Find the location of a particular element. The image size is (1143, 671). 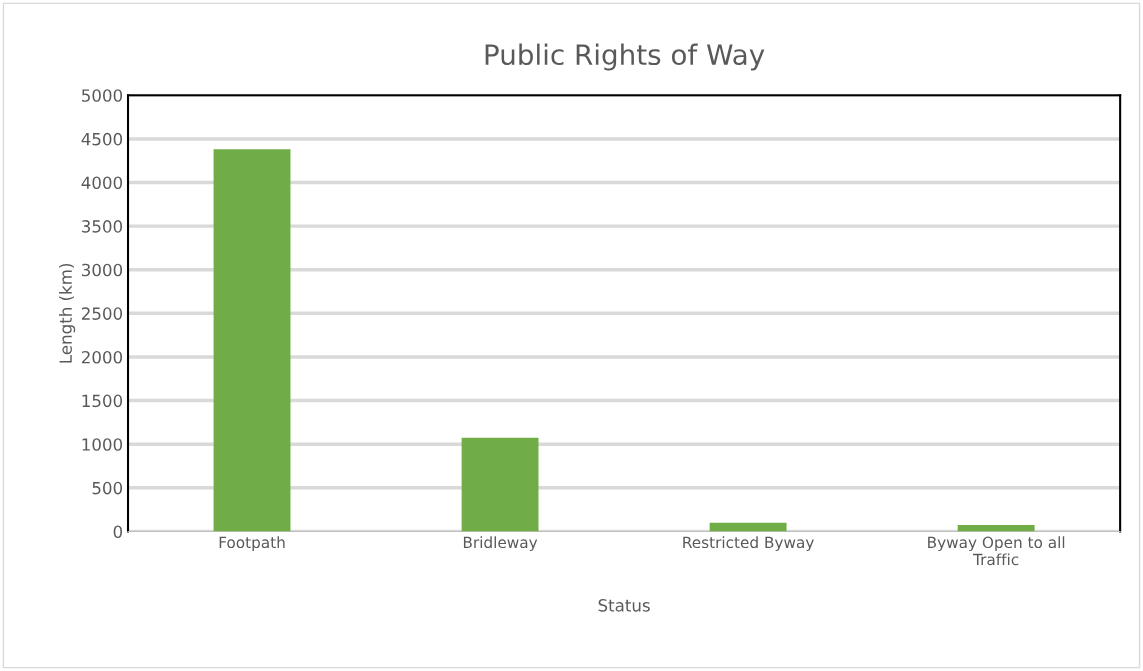

y-tick-label: 5000 is located at coordinates (102, 95).